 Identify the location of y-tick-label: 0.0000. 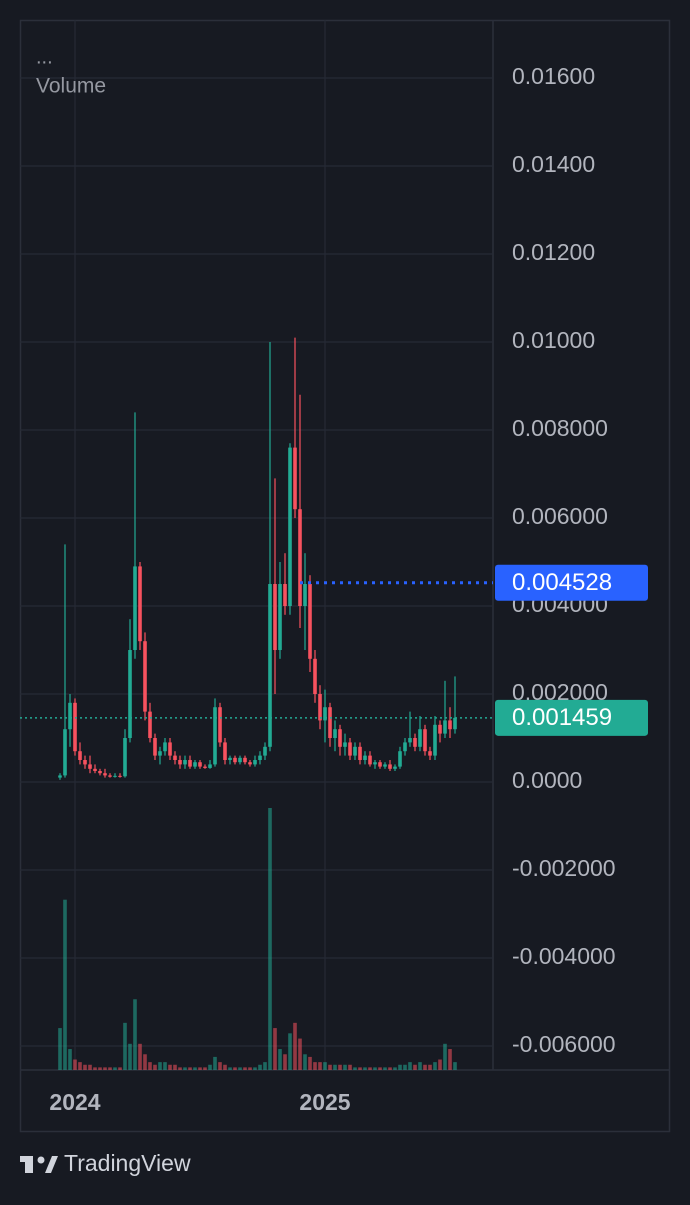
(547, 780).